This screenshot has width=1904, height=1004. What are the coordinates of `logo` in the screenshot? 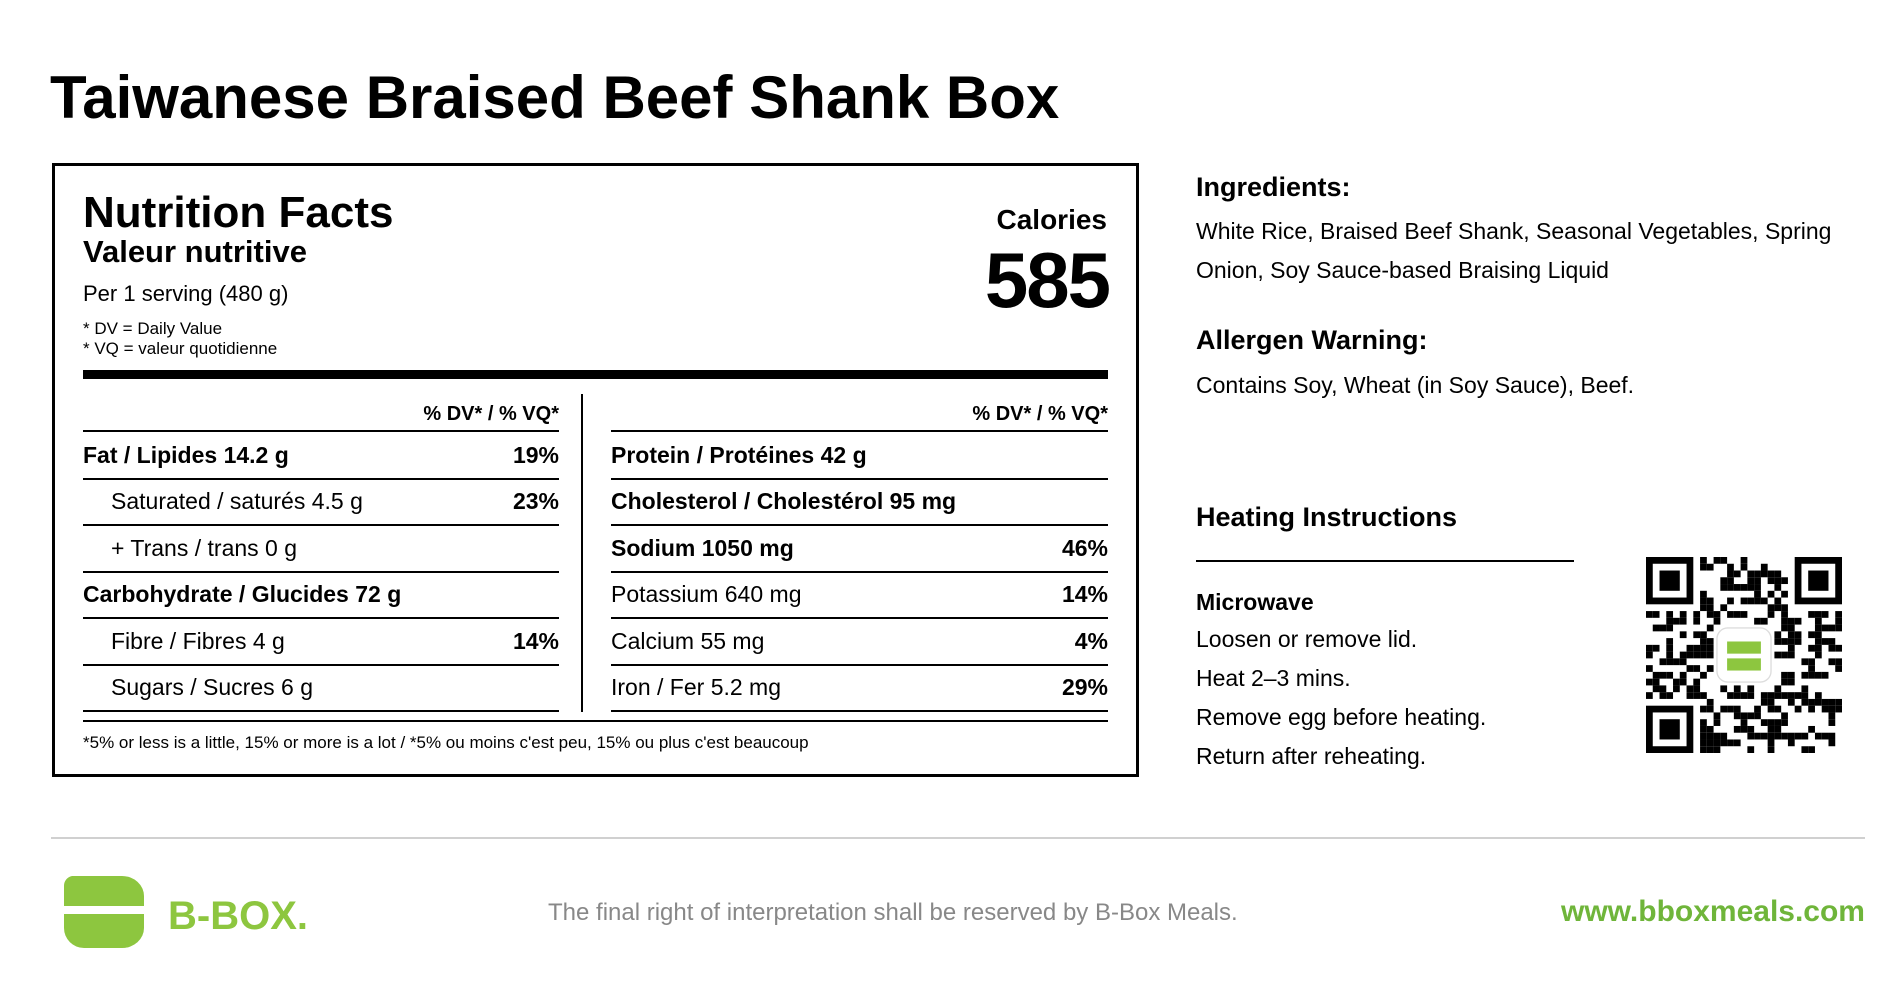 It's located at (103, 912).